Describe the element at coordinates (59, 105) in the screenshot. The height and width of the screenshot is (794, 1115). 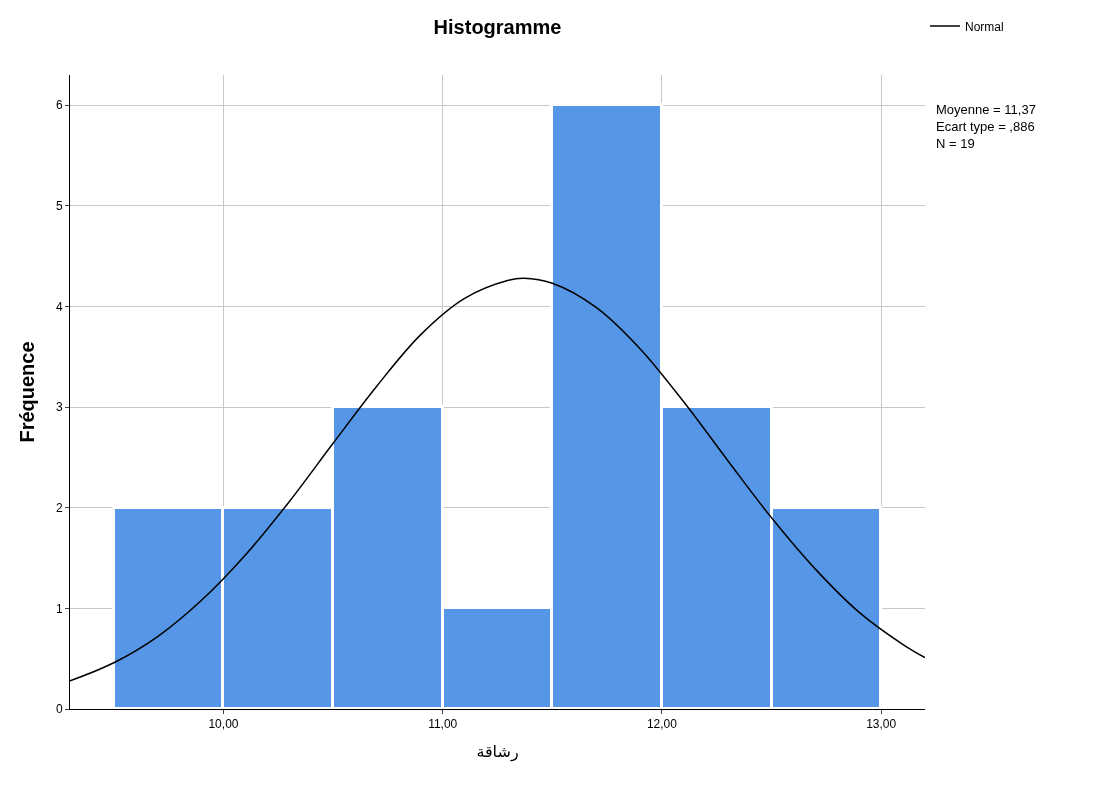
I see `y-tick-label: 6` at that location.